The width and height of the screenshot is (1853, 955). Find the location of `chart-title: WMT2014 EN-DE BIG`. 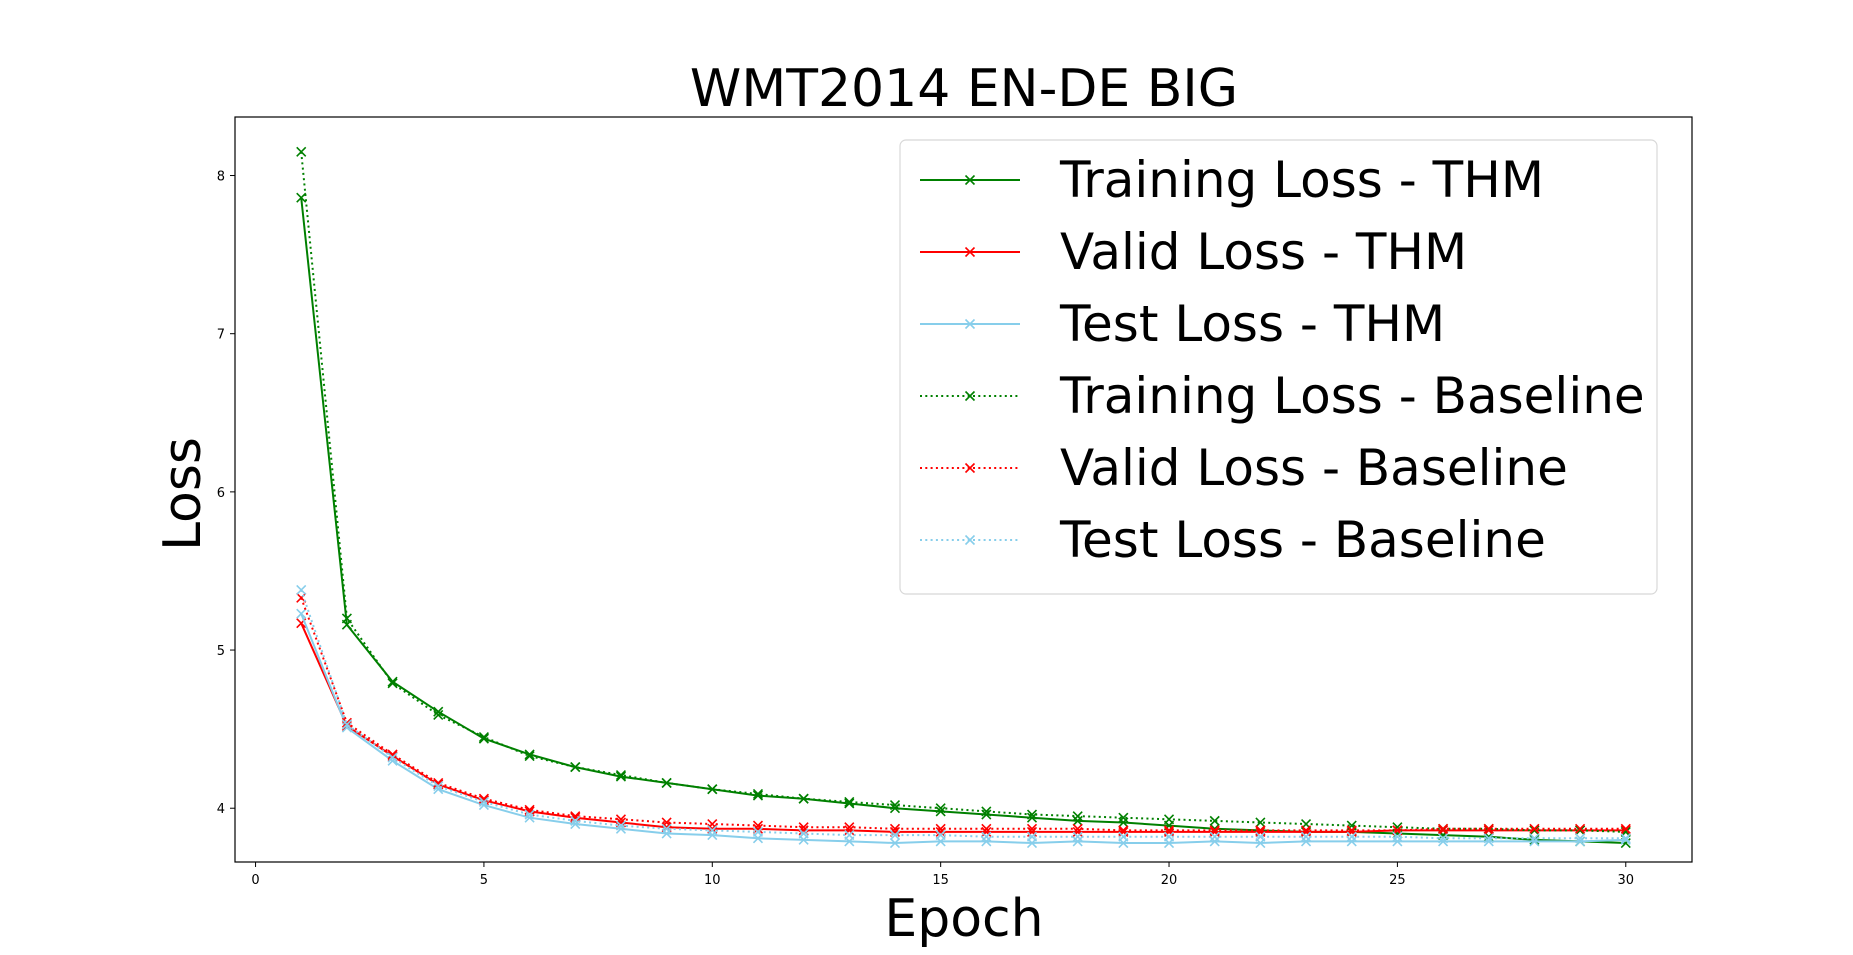

chart-title: WMT2014 EN-DE BIG is located at coordinates (964, 89).